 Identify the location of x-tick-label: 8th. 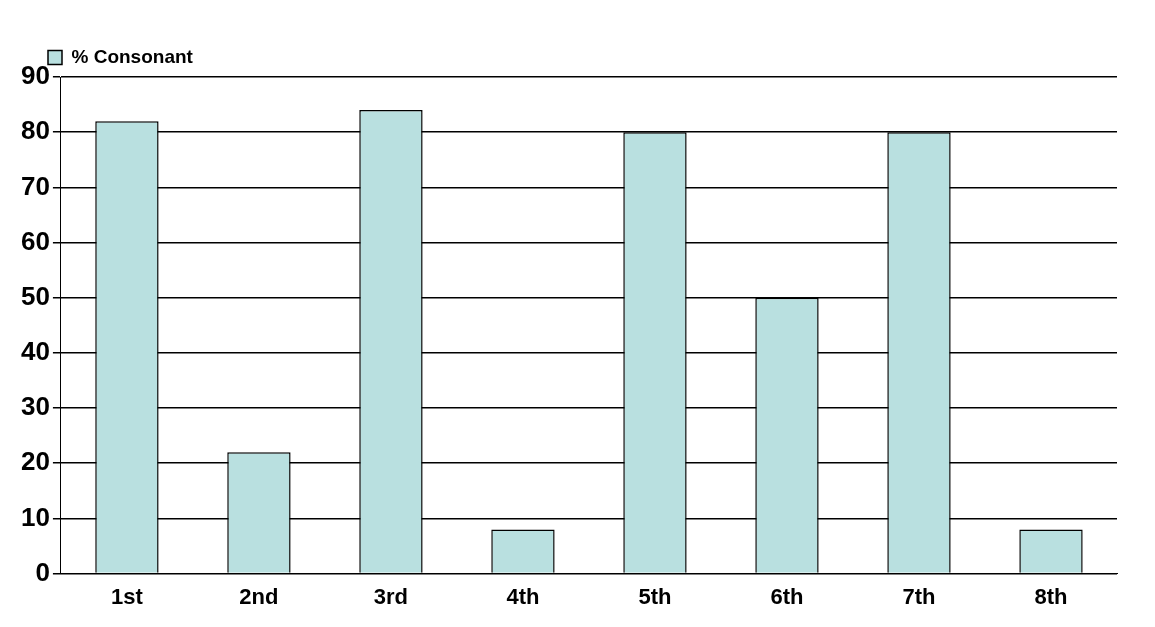
(1051, 596).